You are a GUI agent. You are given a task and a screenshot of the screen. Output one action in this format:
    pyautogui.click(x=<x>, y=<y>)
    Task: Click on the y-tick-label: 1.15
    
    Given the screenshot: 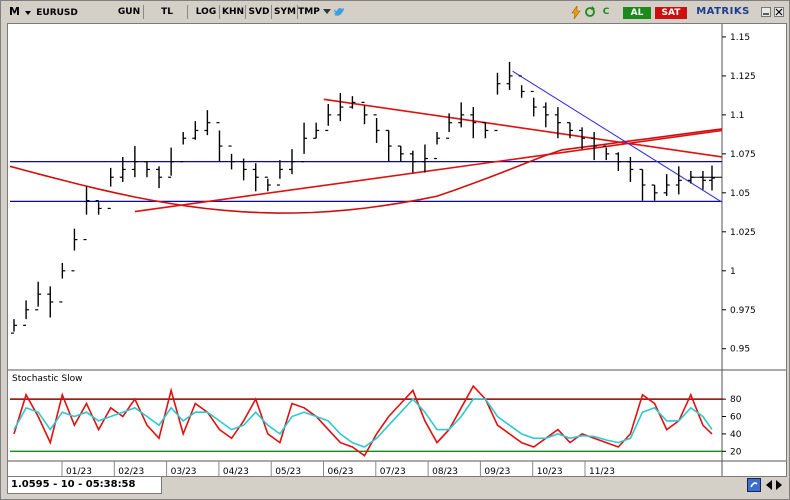 What is the action you would take?
    pyautogui.click(x=740, y=38)
    